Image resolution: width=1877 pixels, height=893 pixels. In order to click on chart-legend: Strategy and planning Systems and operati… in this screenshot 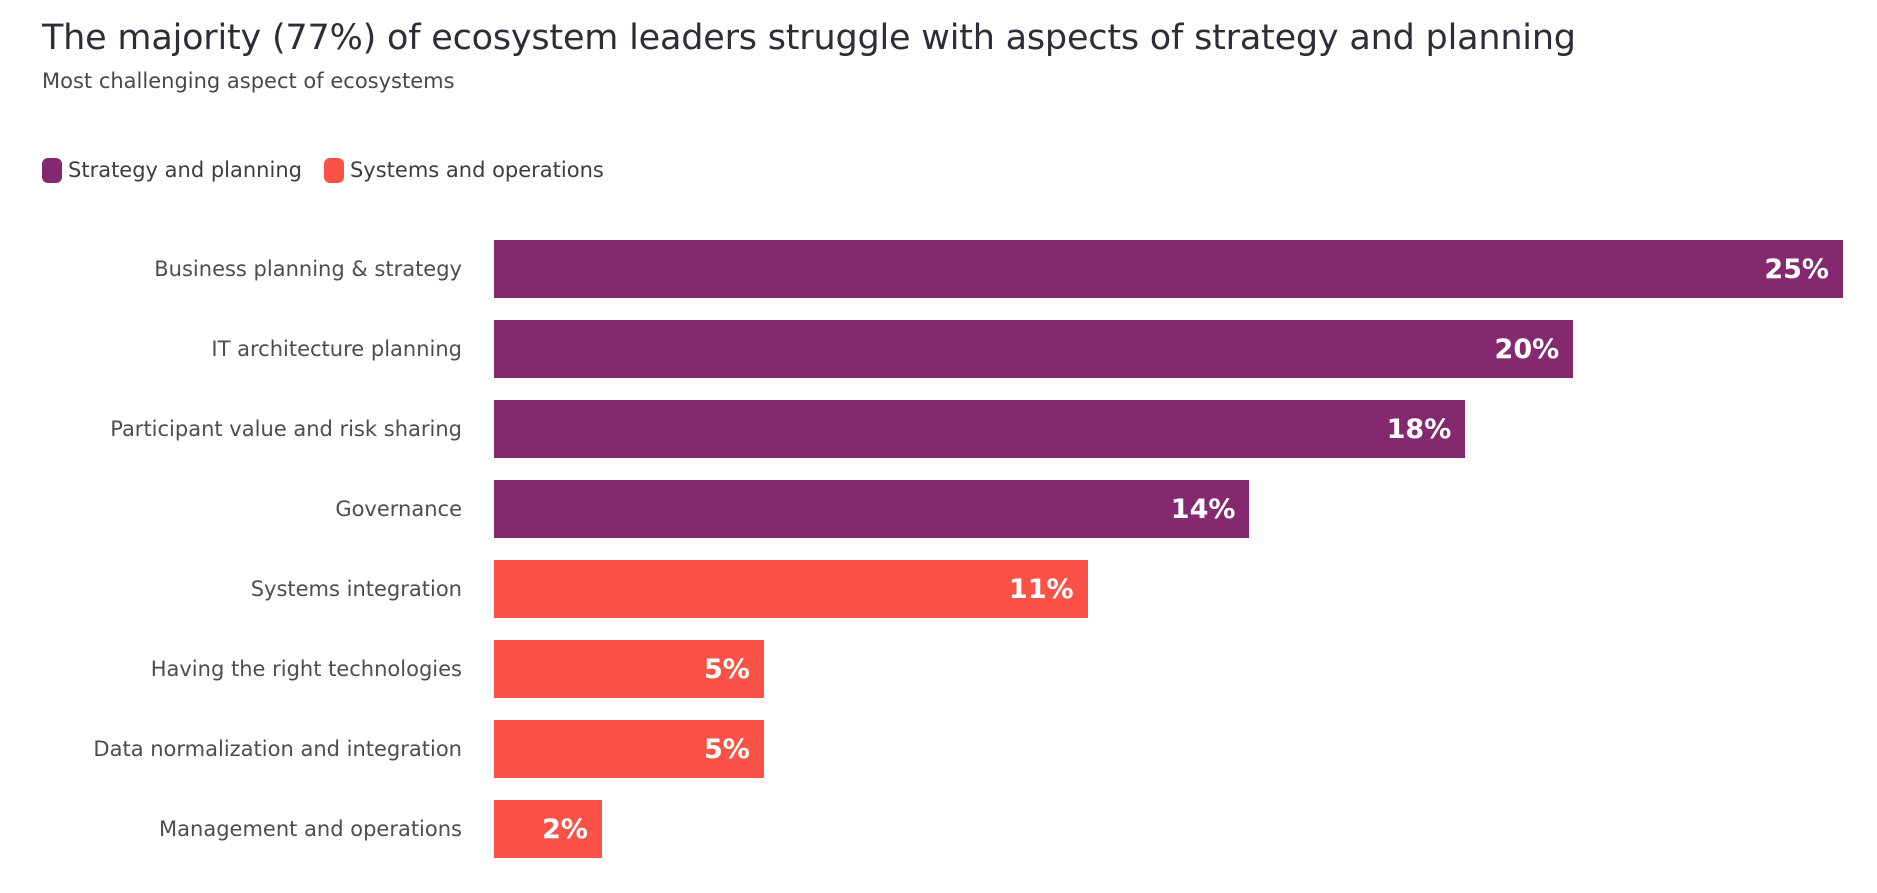, I will do `click(323, 170)`.